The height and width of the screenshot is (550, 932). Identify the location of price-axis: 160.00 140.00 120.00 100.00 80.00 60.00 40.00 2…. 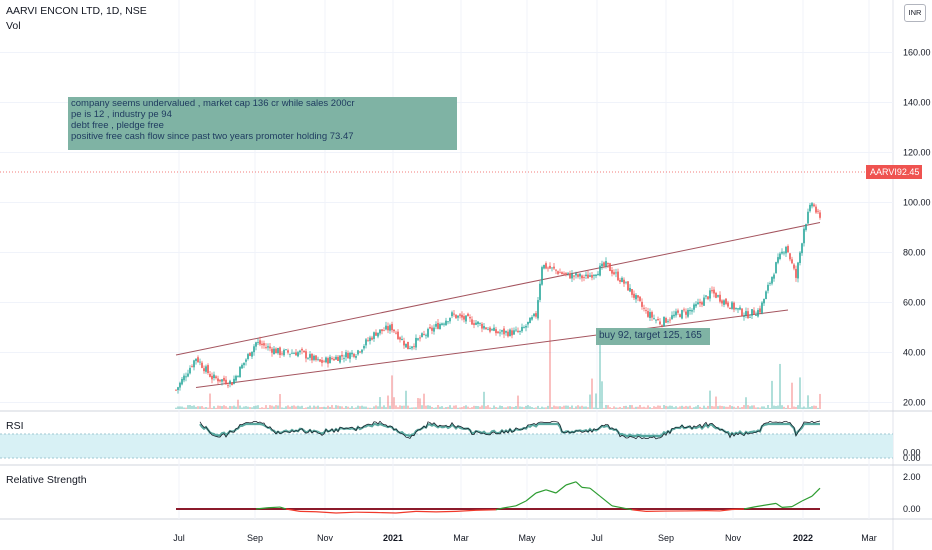
(917, 281).